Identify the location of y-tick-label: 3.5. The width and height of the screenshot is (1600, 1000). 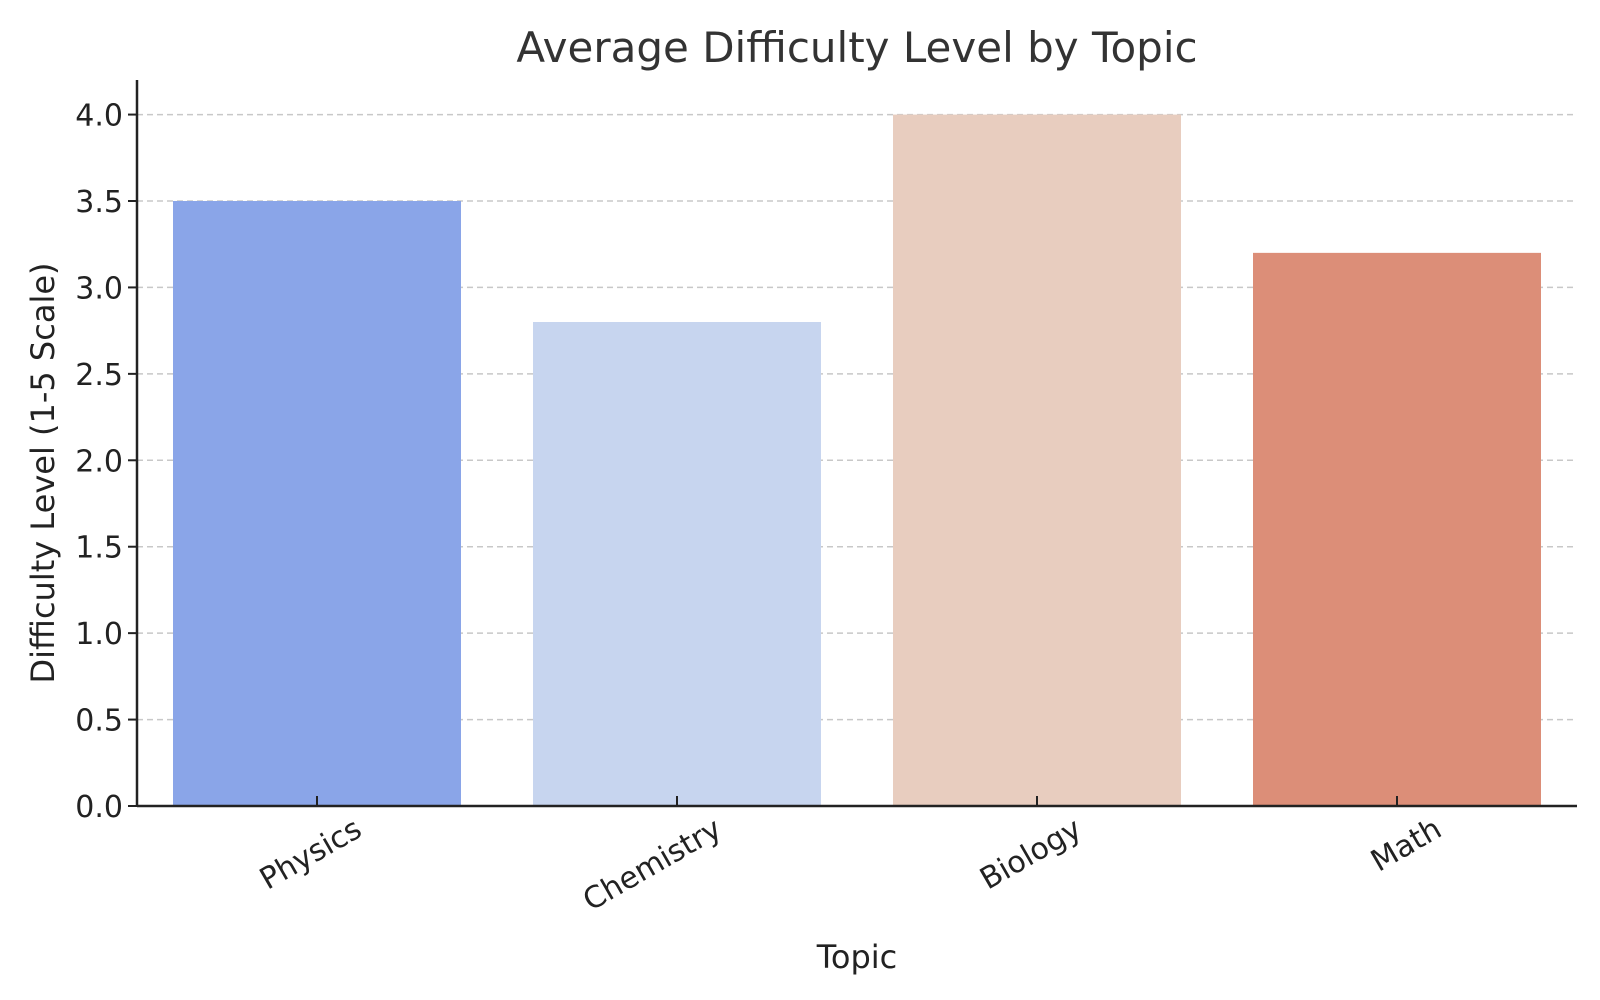
(99, 202).